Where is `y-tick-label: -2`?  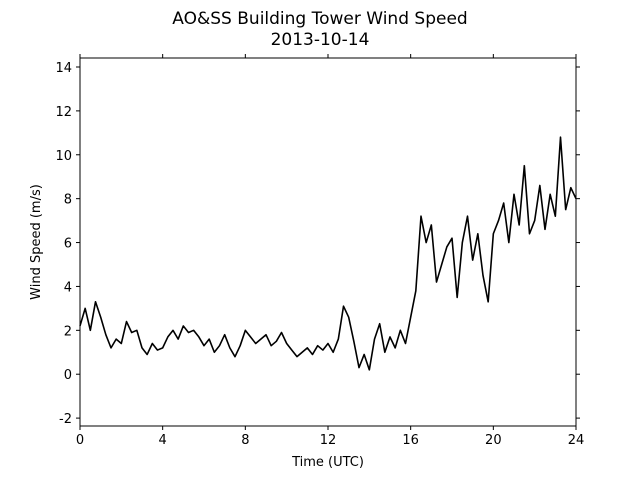
y-tick-label: -2 is located at coordinates (65, 419).